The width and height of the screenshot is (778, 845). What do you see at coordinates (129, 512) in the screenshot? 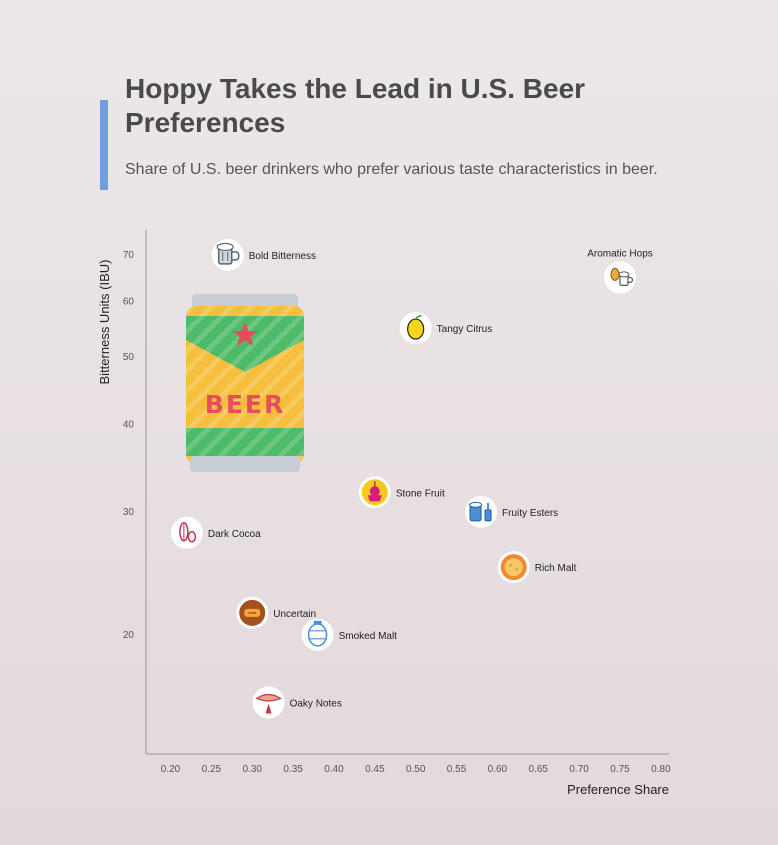
I see `y-tick-label: 30` at bounding box center [129, 512].